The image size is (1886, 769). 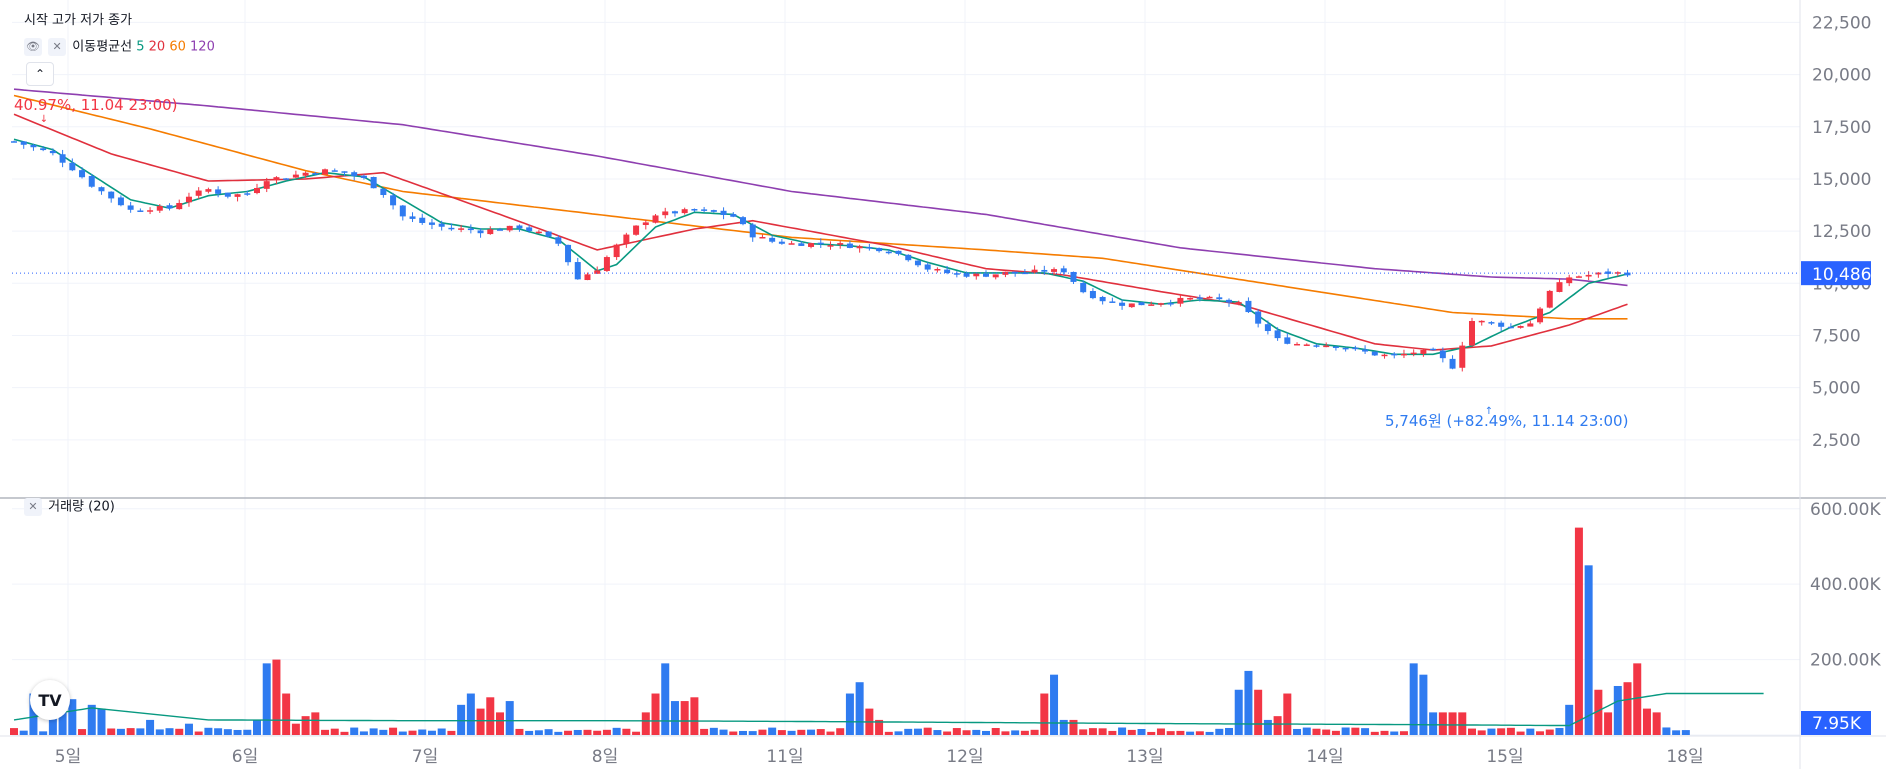 I want to click on last-price-tag, so click(x=1836, y=273).